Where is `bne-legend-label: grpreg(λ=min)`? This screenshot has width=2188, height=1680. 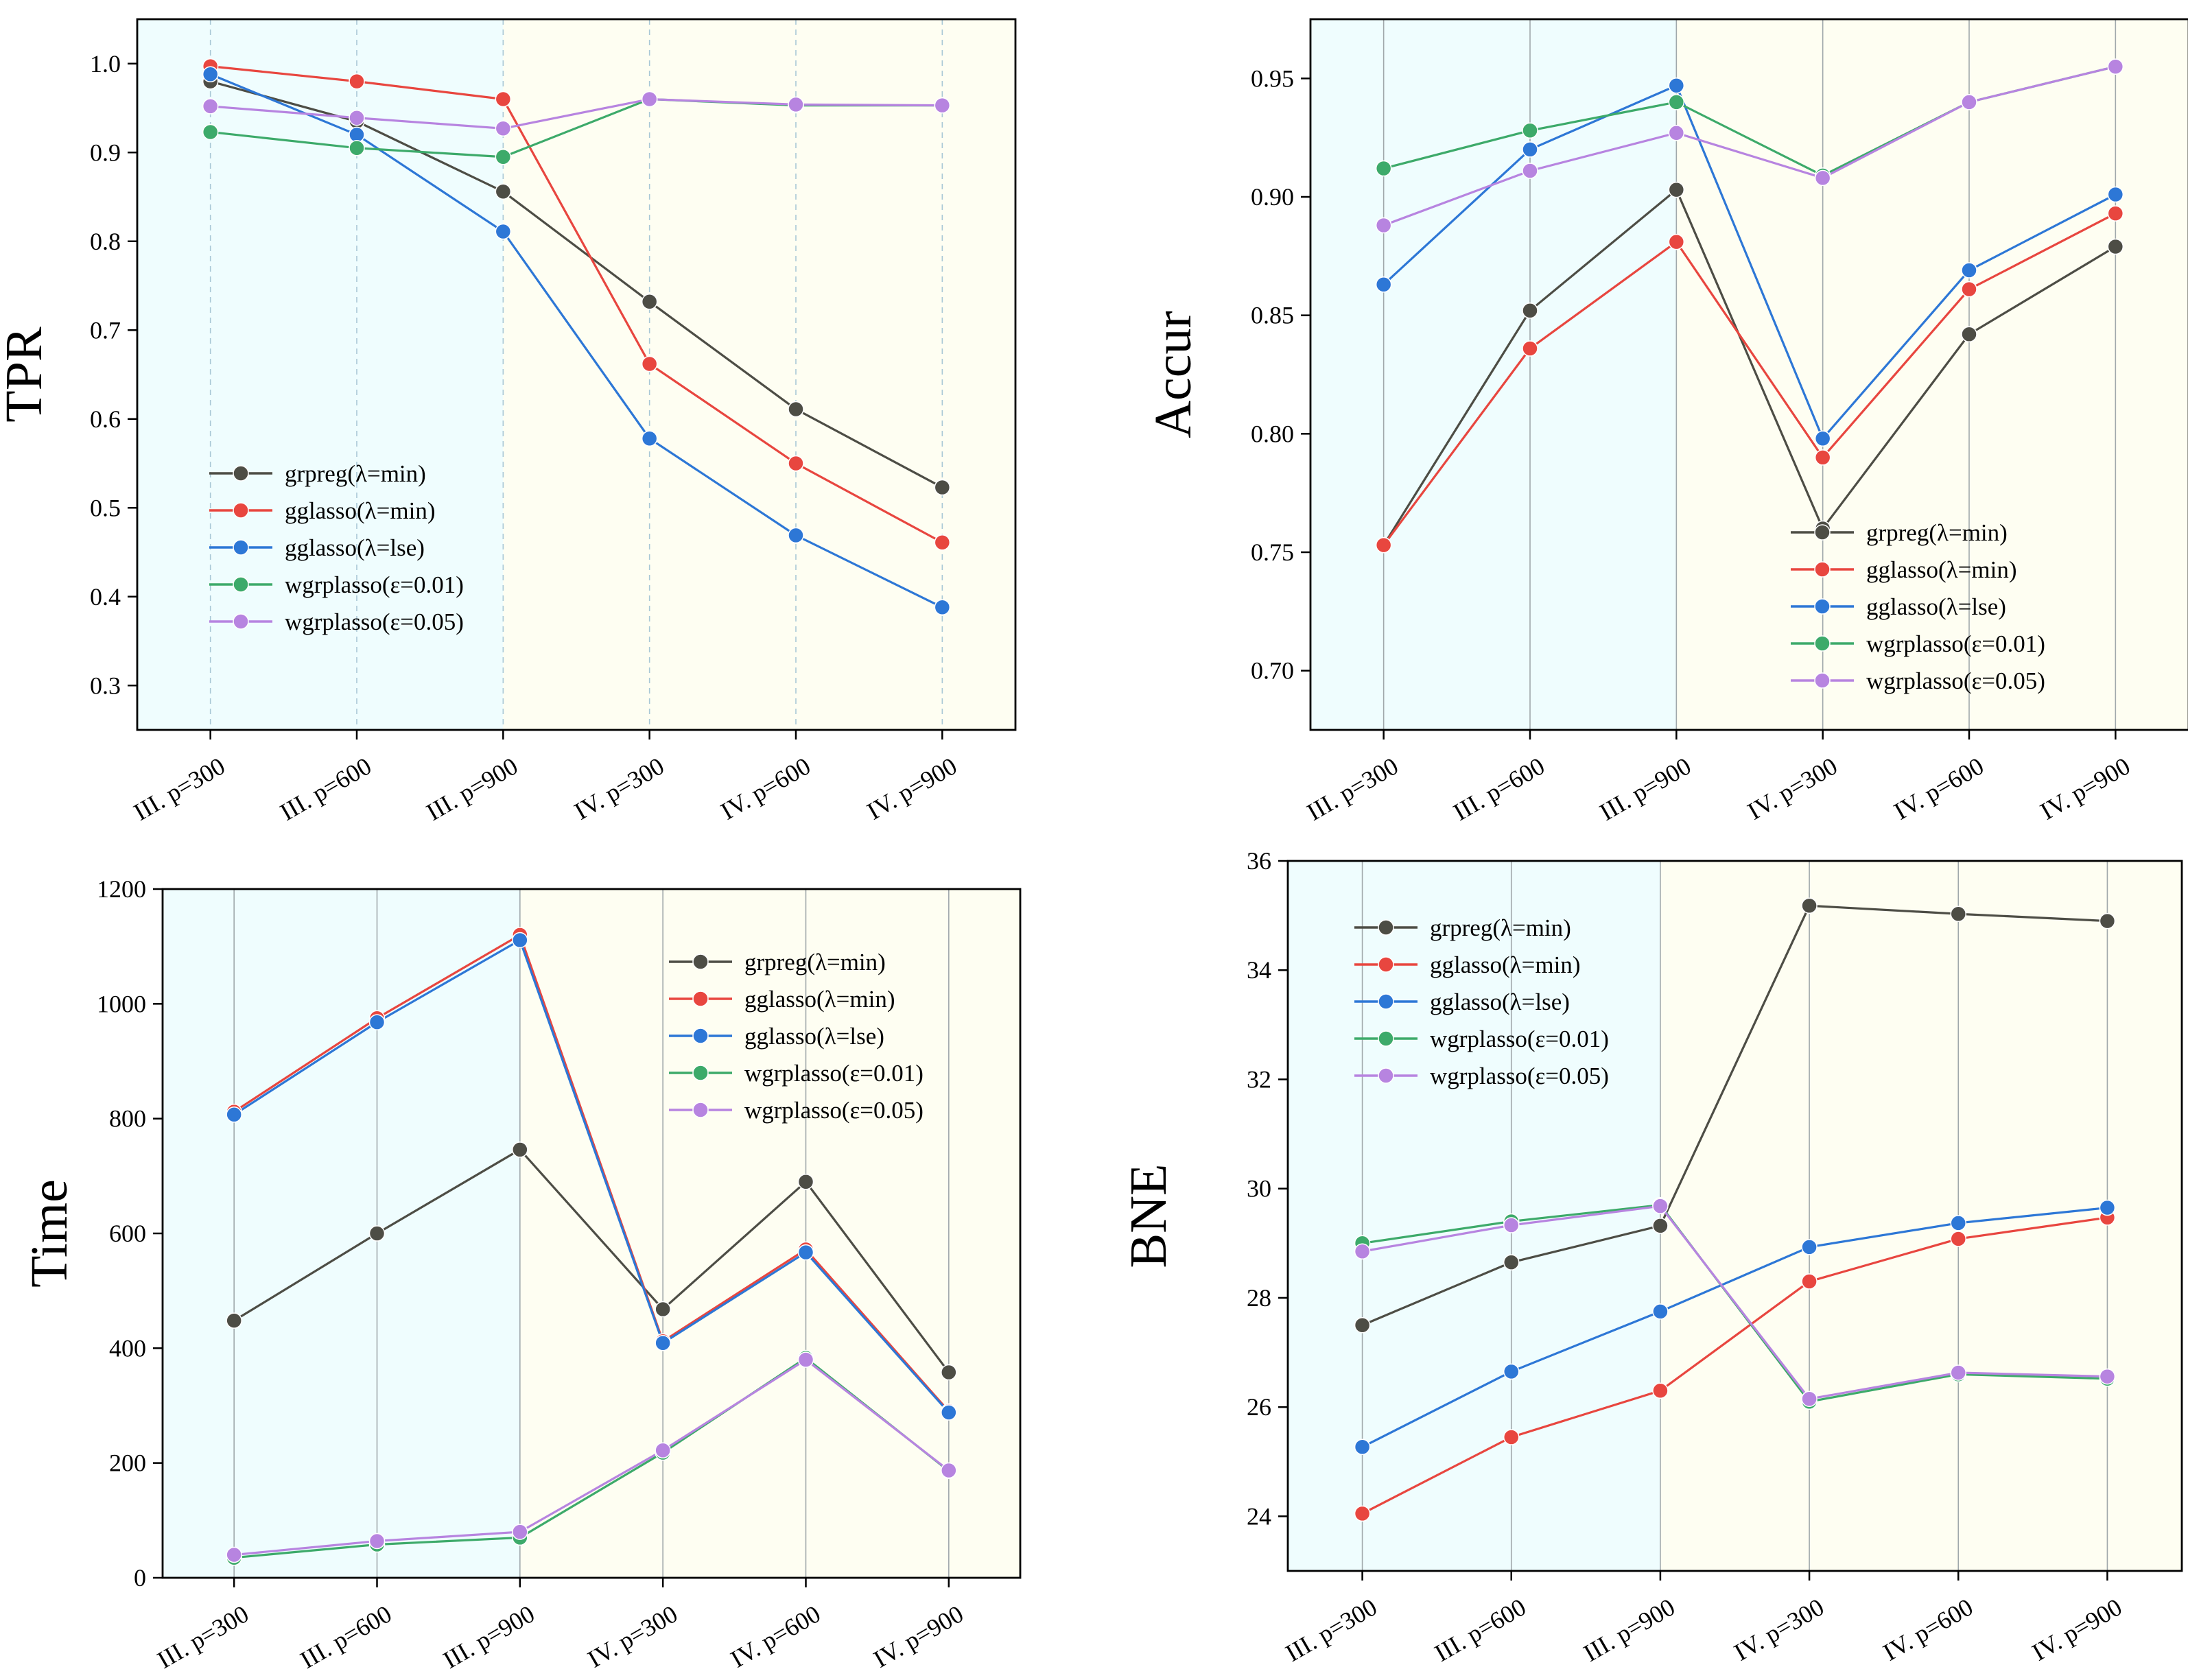
bne-legend-label: grpreg(λ=min) is located at coordinates (1500, 927).